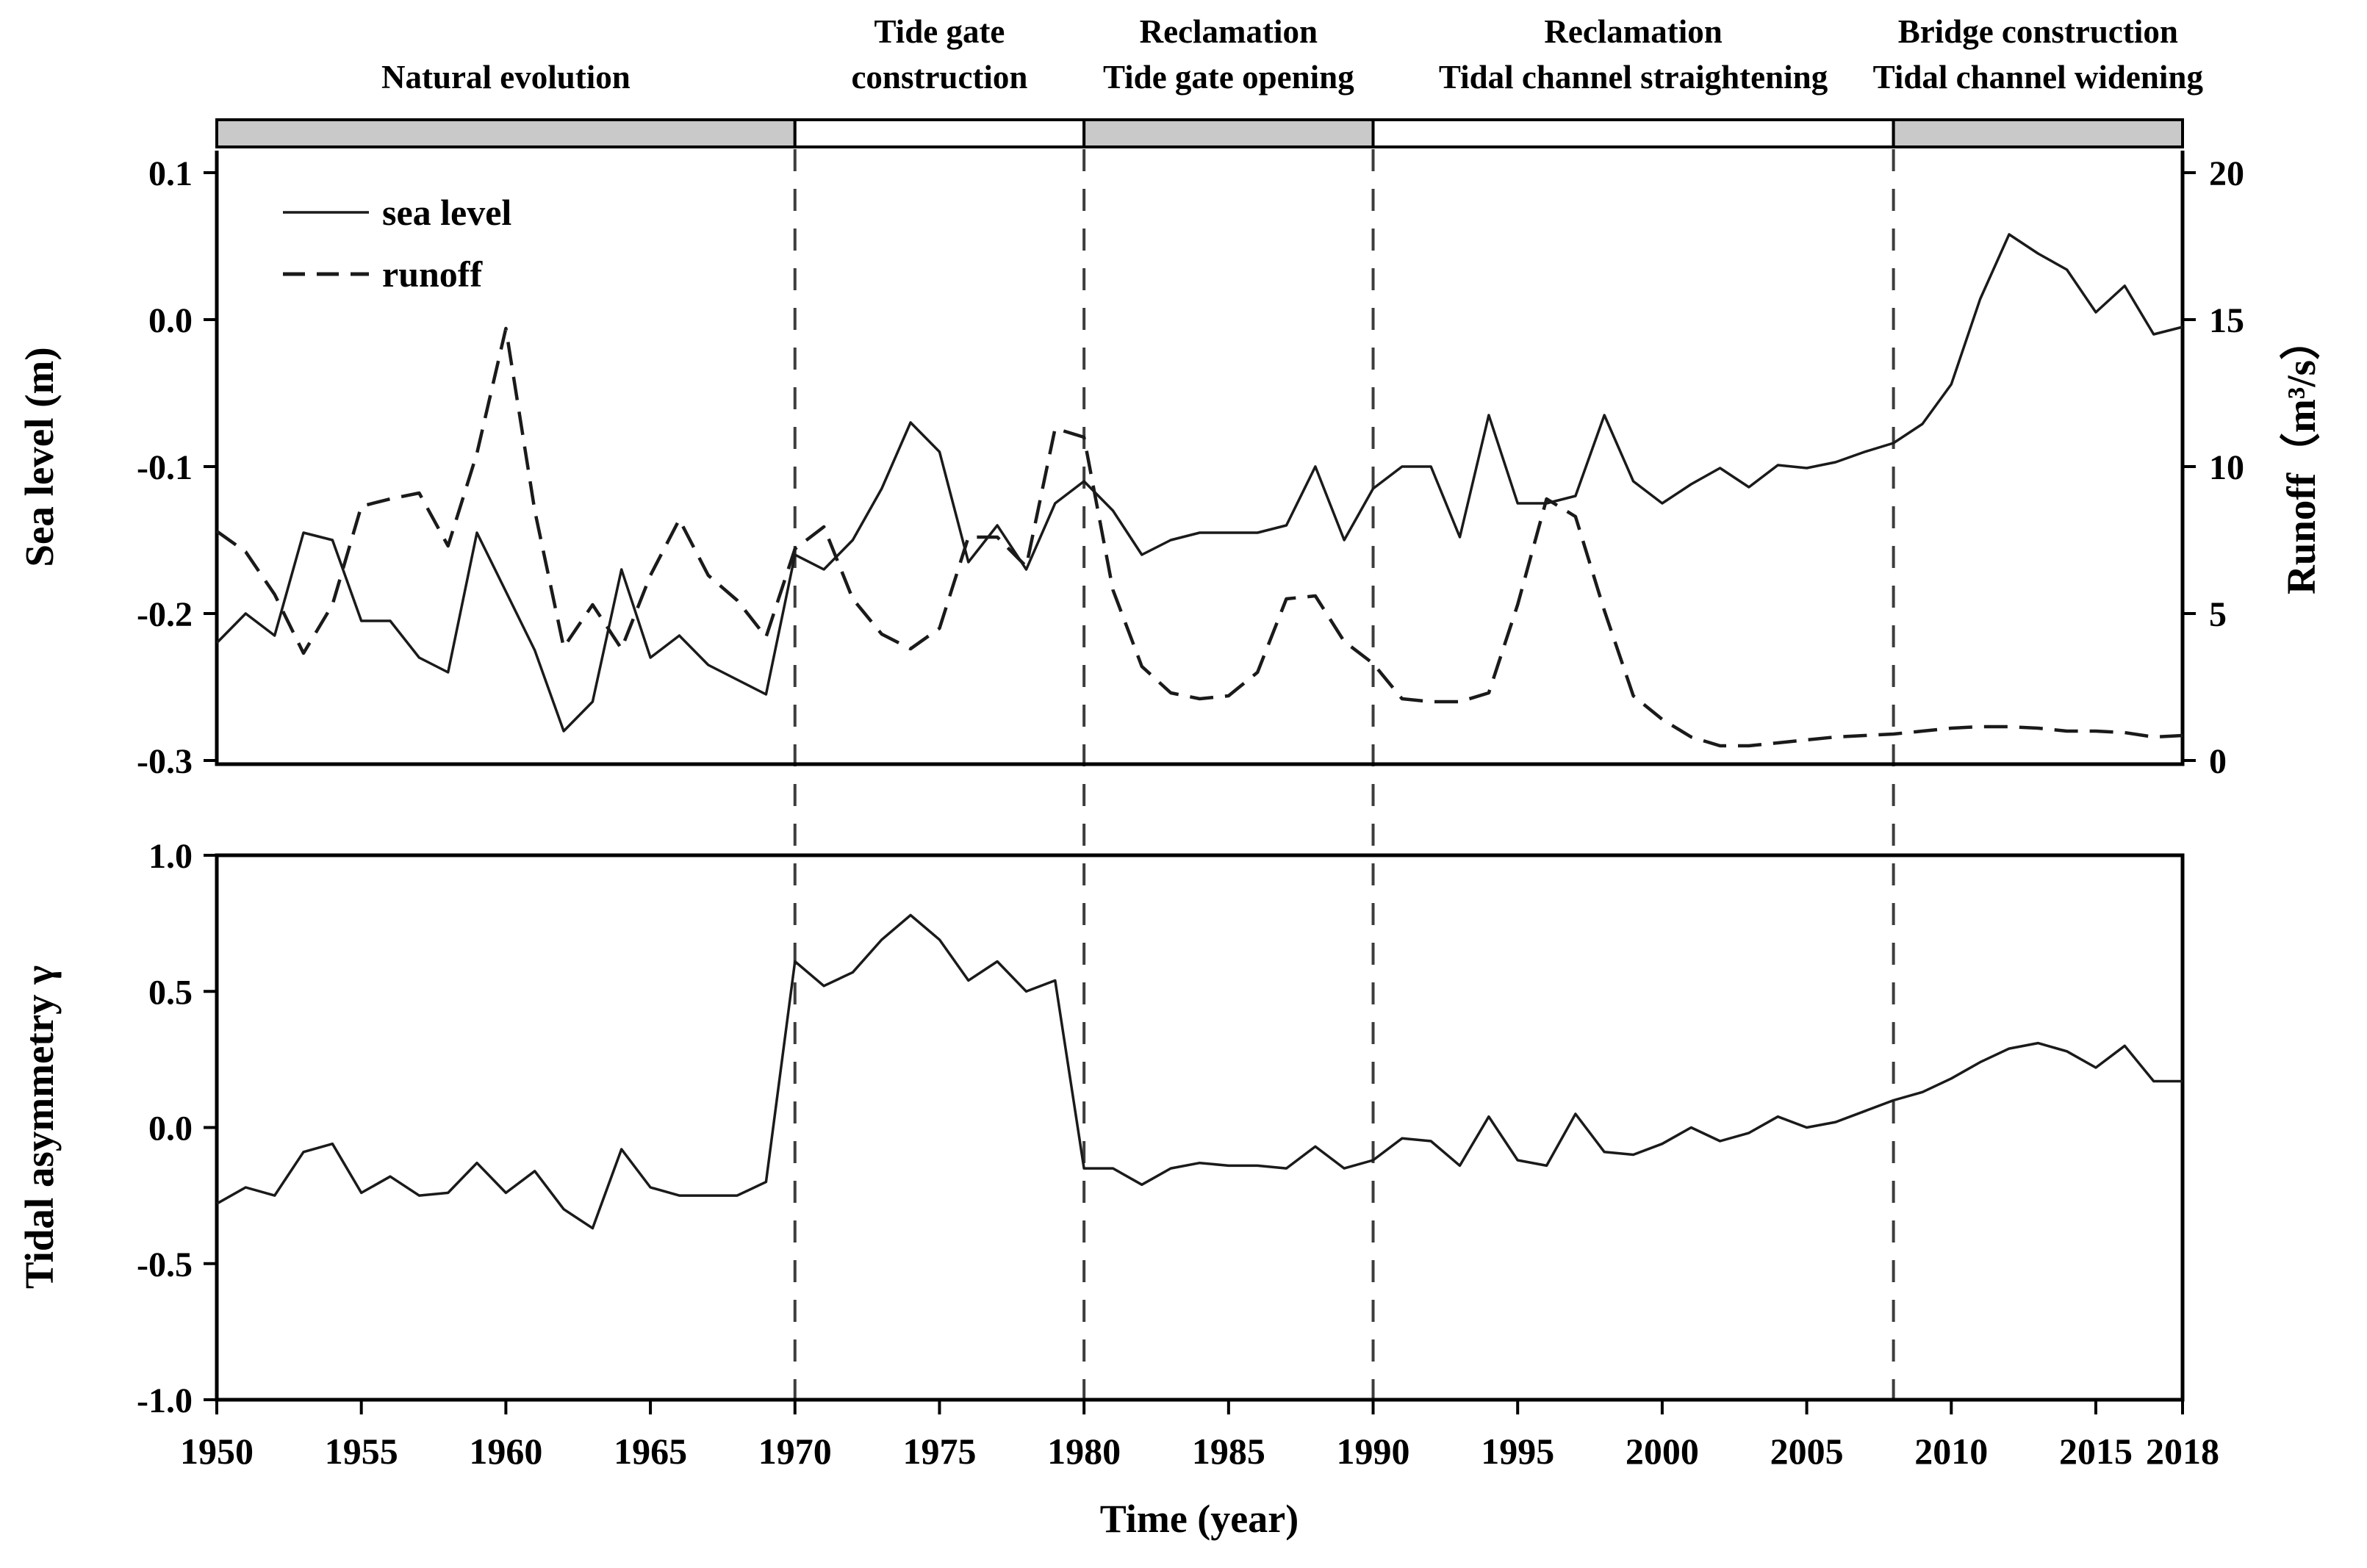 This screenshot has height=1568, width=2367. What do you see at coordinates (170, 173) in the screenshot?
I see `sea-level-tick-label: 0.1` at bounding box center [170, 173].